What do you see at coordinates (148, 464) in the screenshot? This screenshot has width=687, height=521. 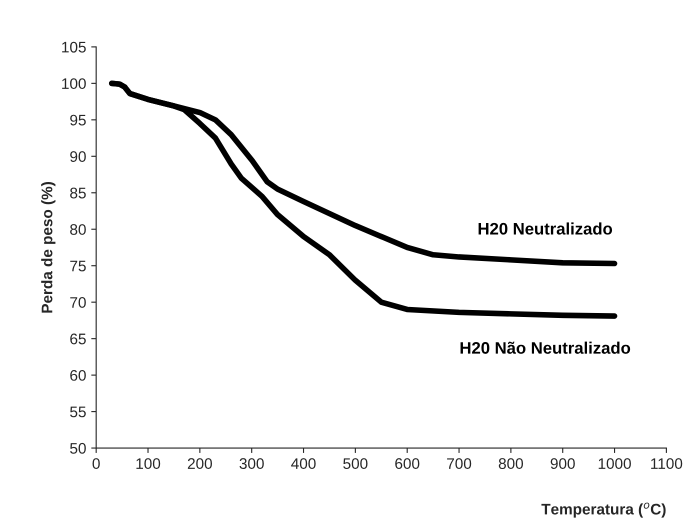 I see `x-tick-label: 100` at bounding box center [148, 464].